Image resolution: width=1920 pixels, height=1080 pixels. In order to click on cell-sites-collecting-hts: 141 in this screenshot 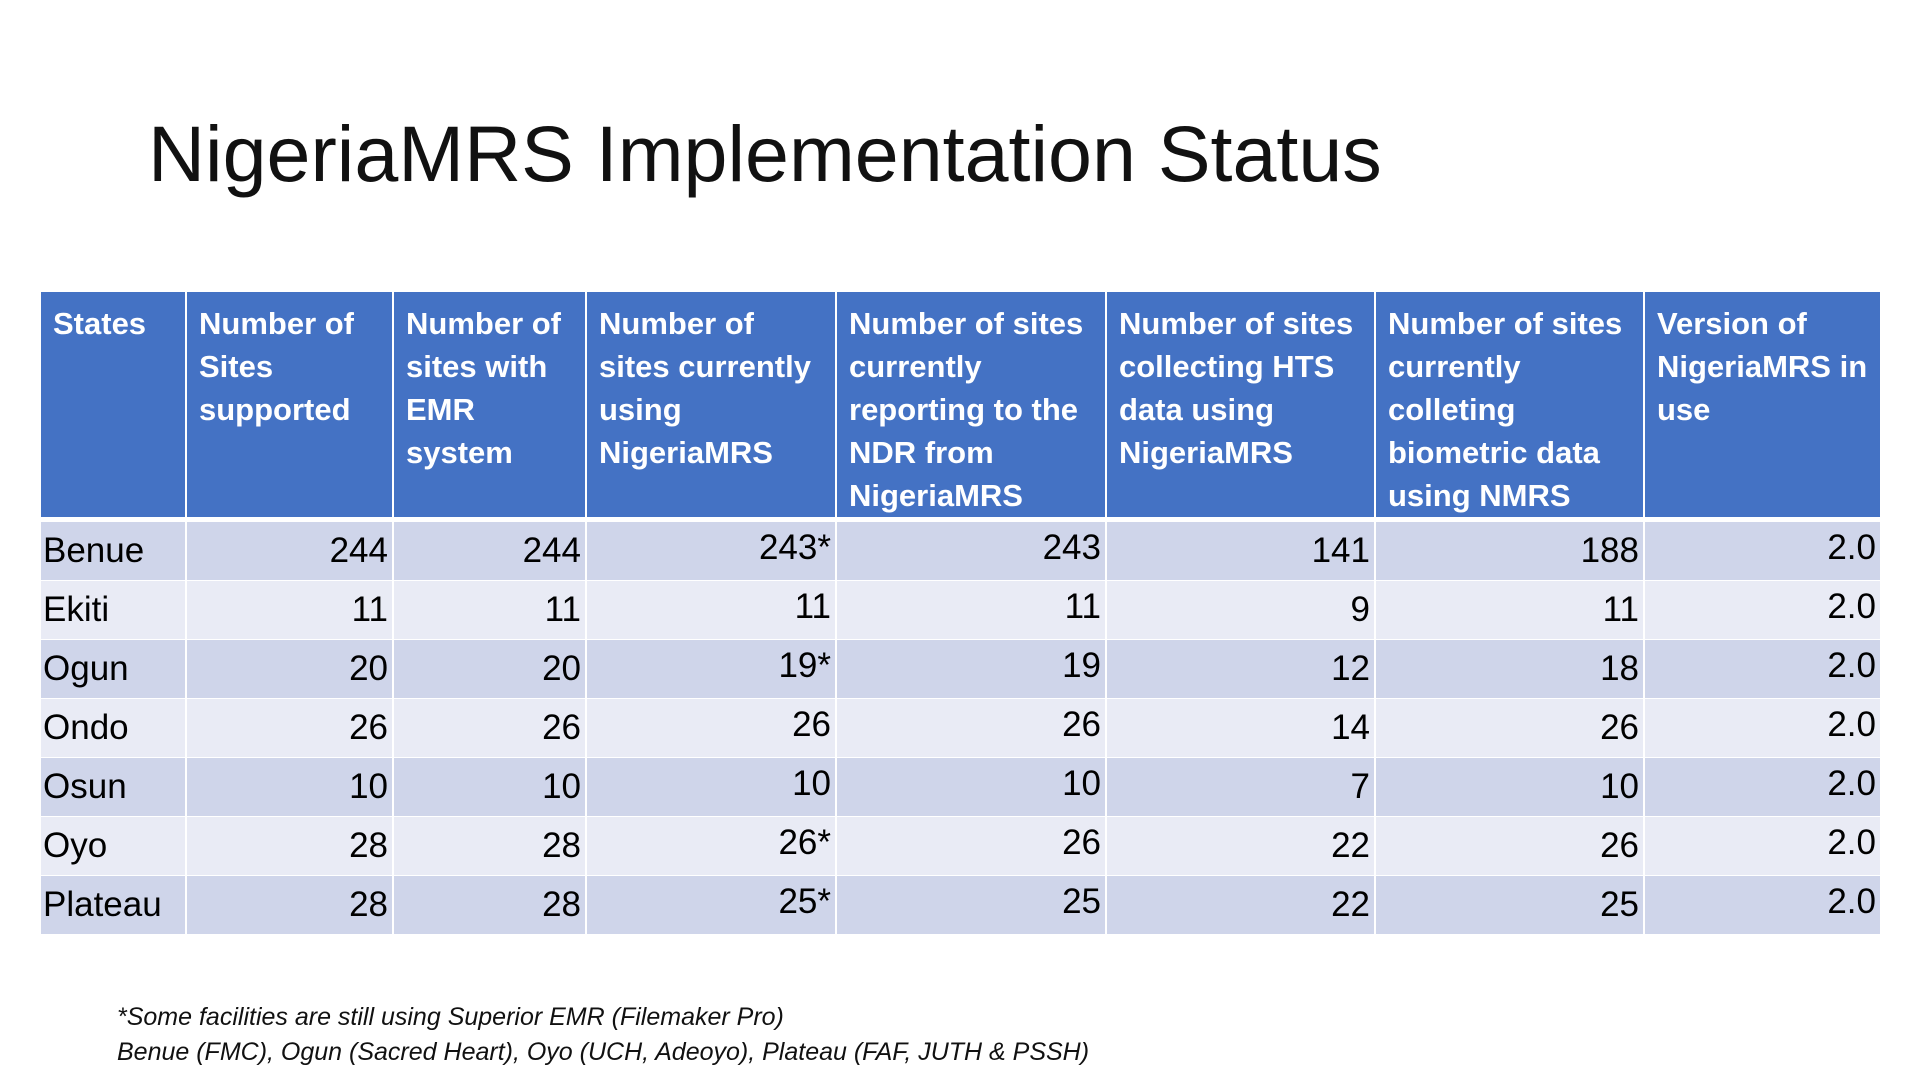, I will do `click(1241, 551)`.